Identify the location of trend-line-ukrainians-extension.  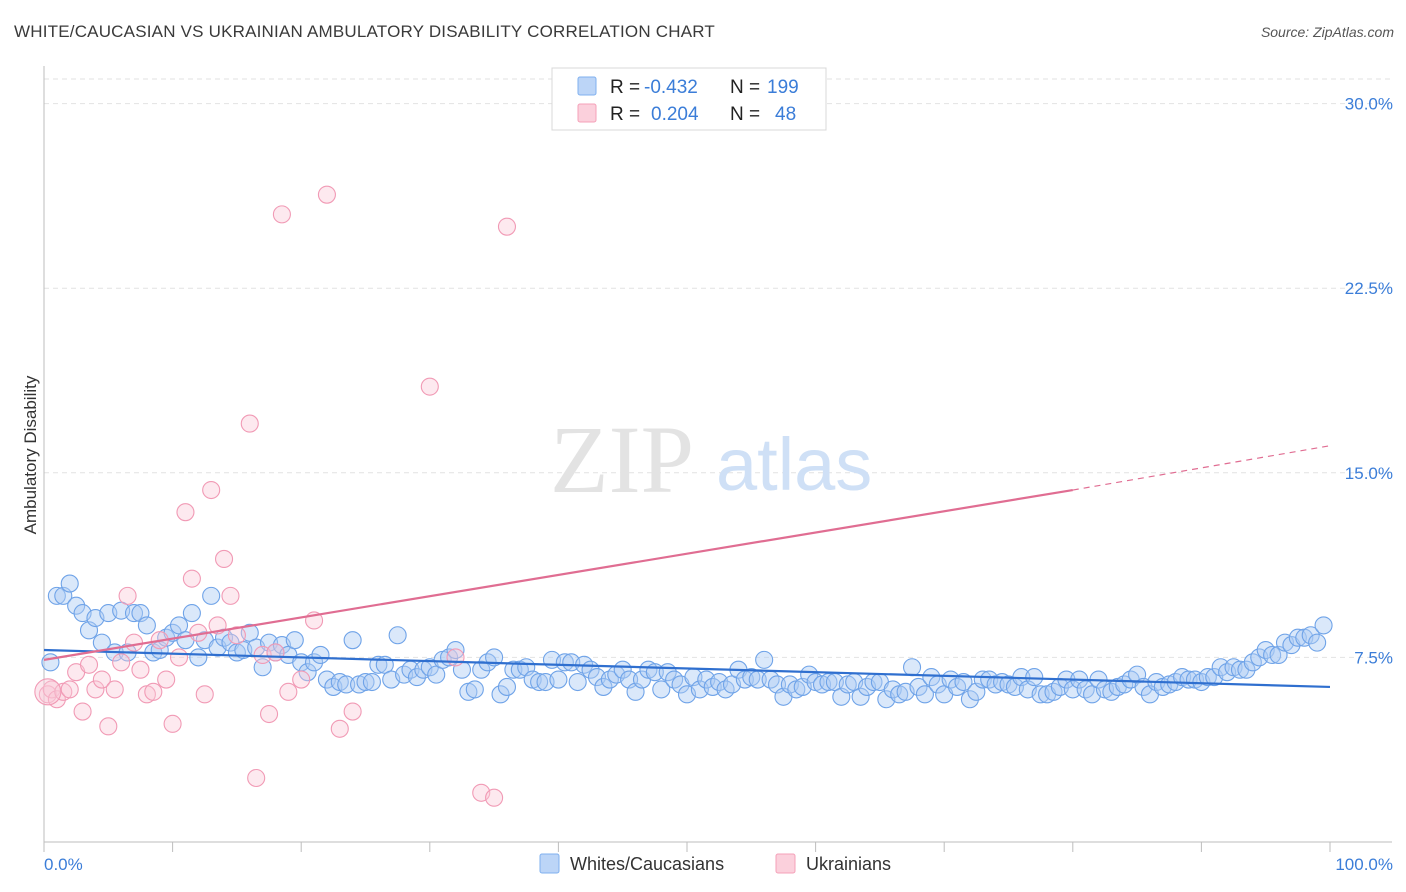
(1201, 468).